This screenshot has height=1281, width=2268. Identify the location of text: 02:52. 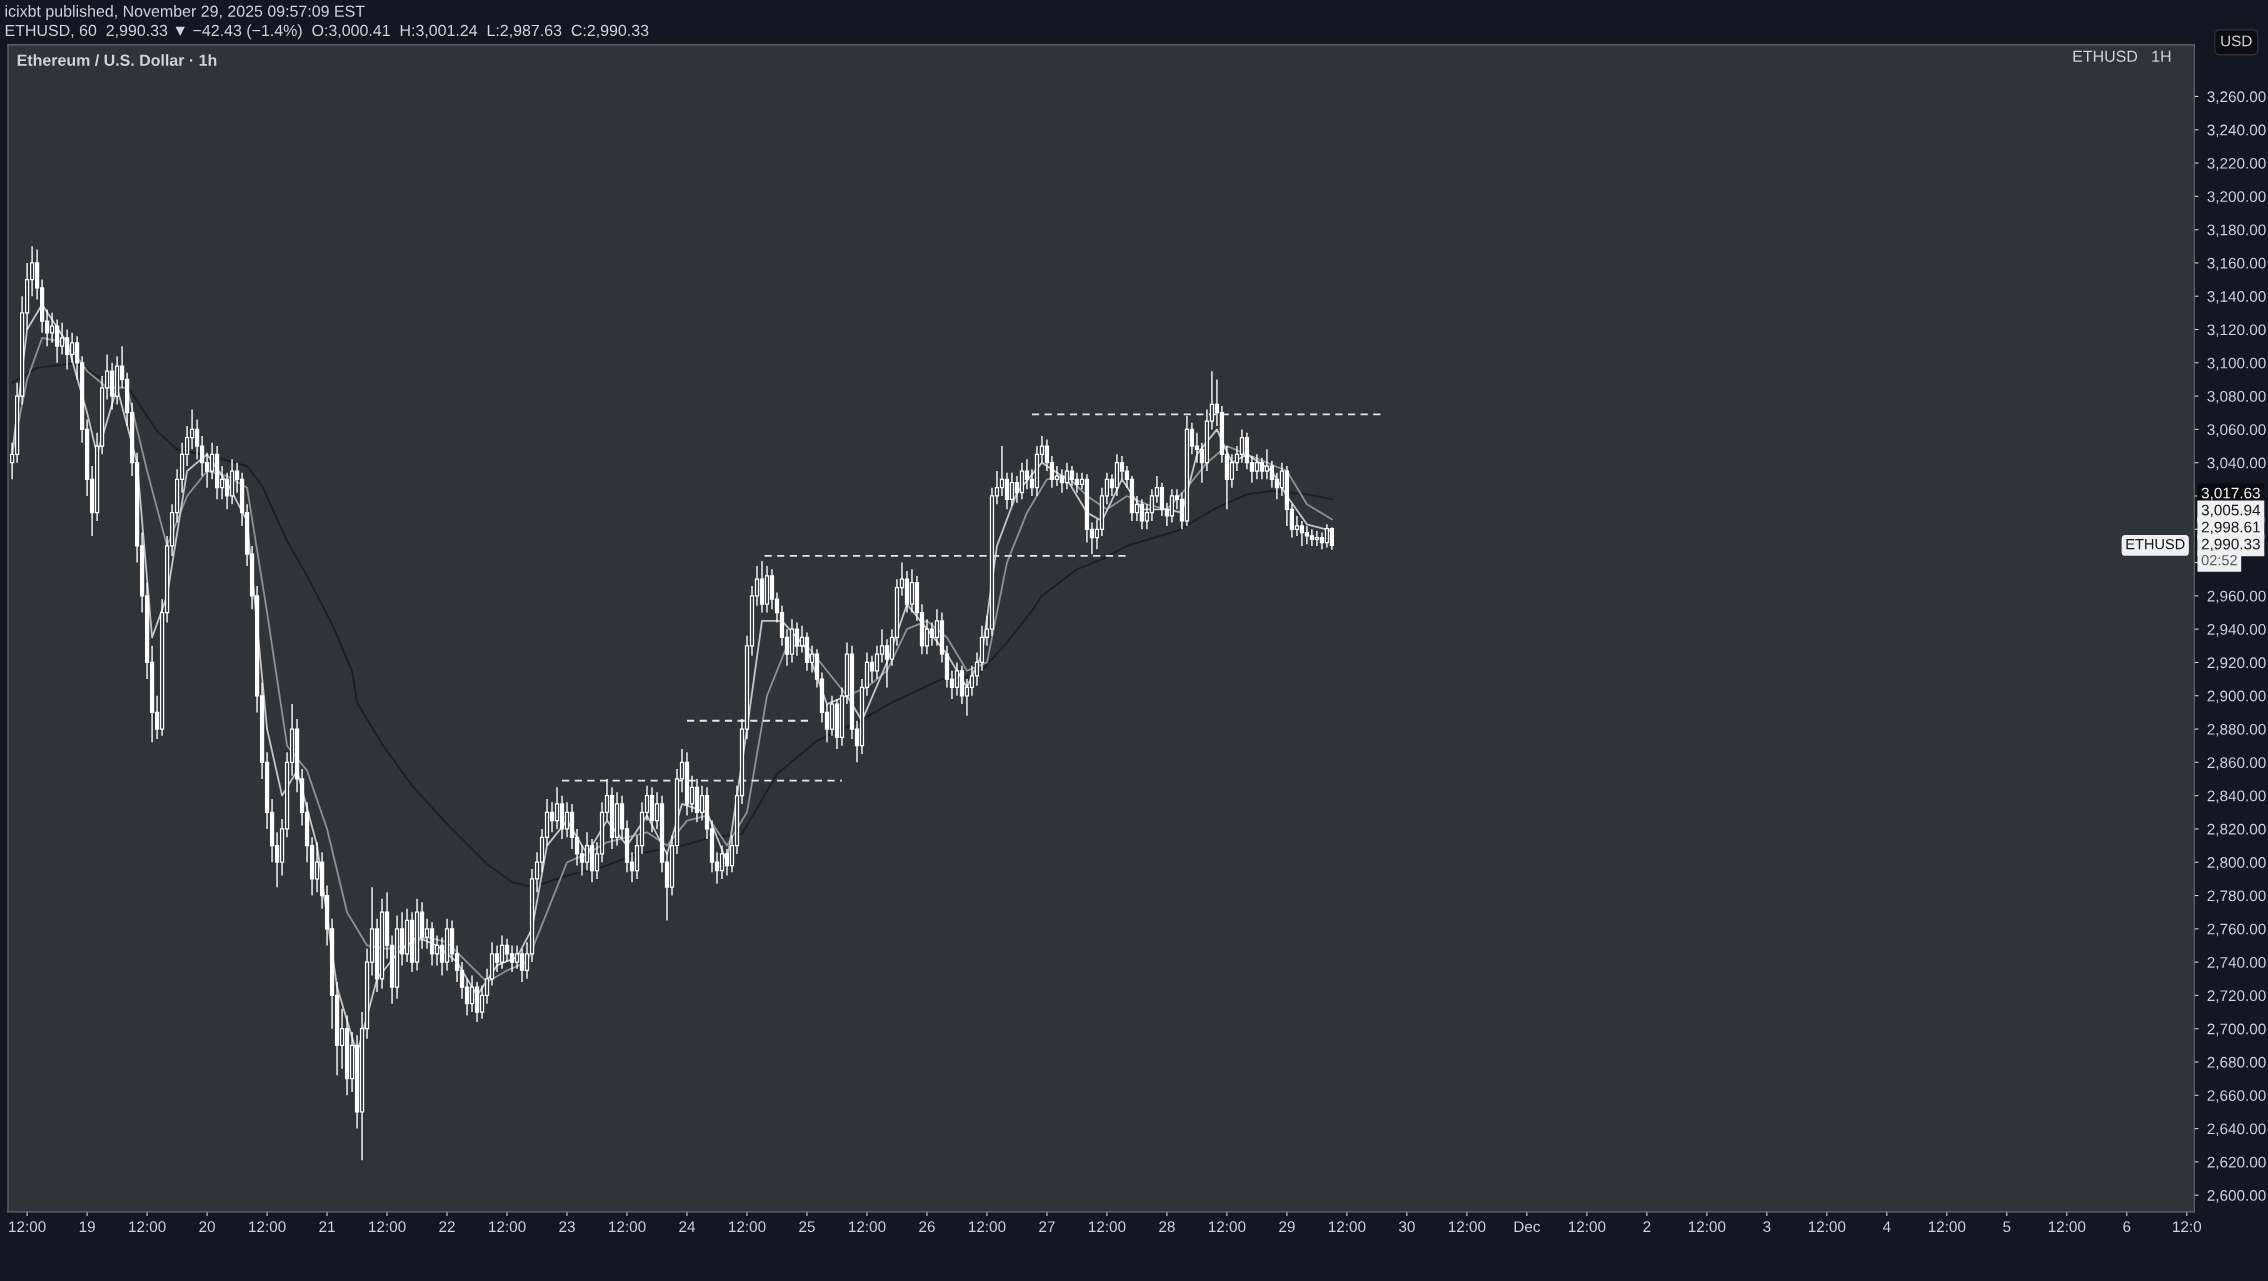
(2219, 560).